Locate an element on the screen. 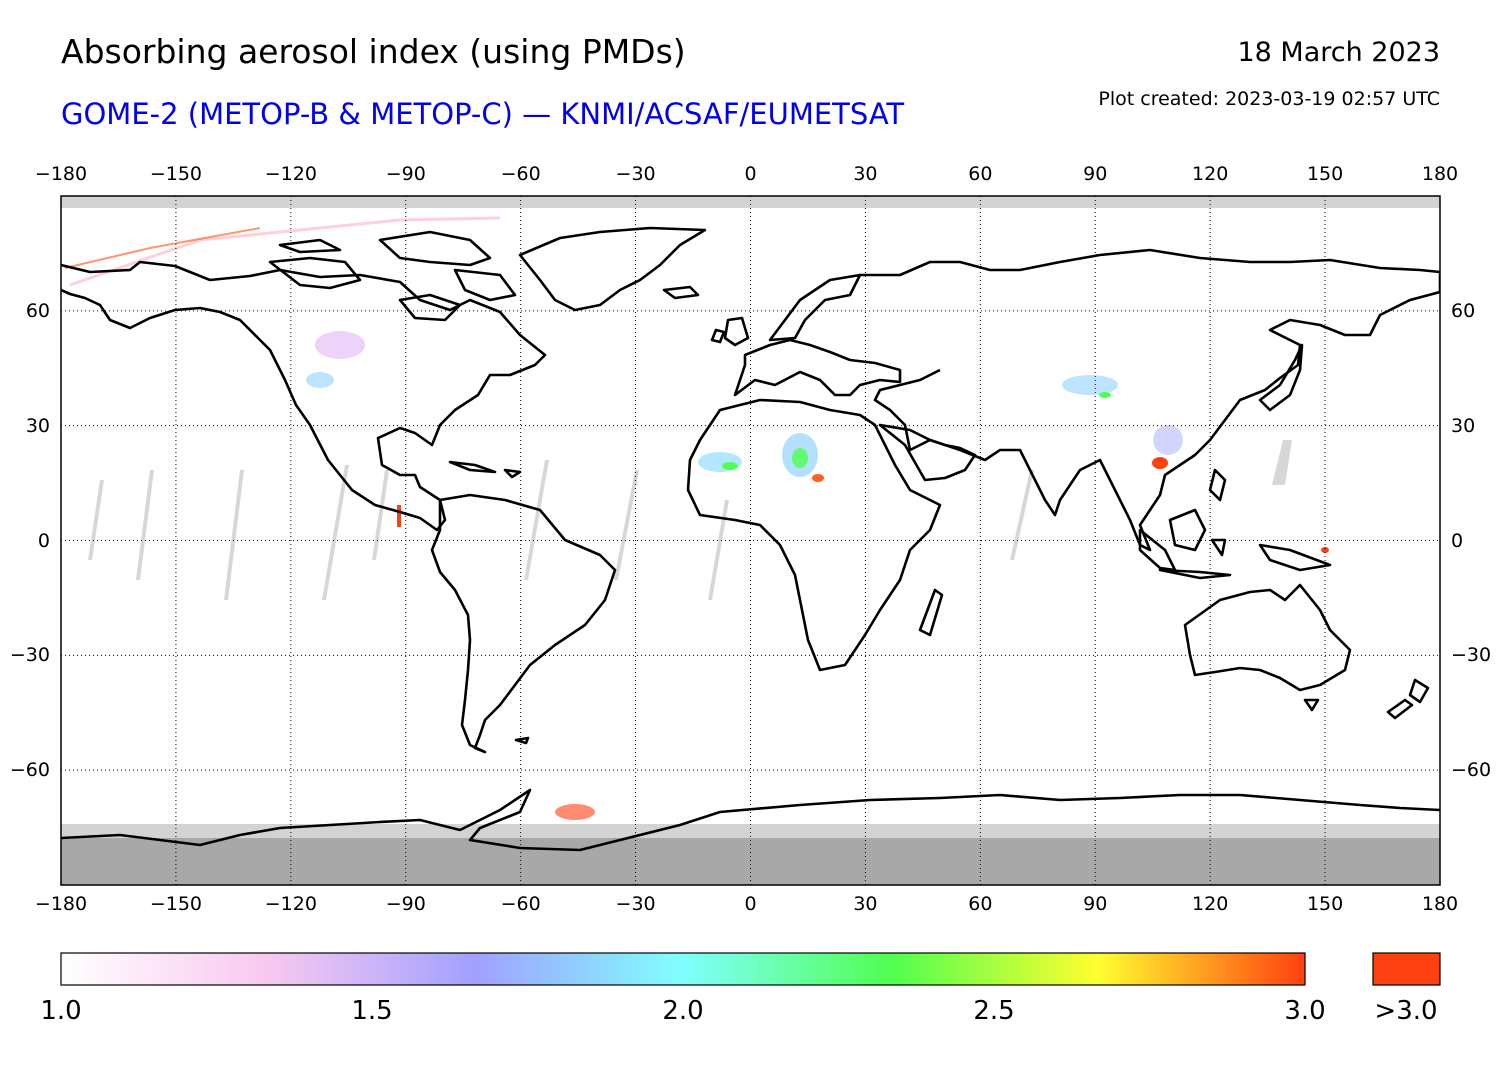  australia-coast is located at coordinates (1267, 637).